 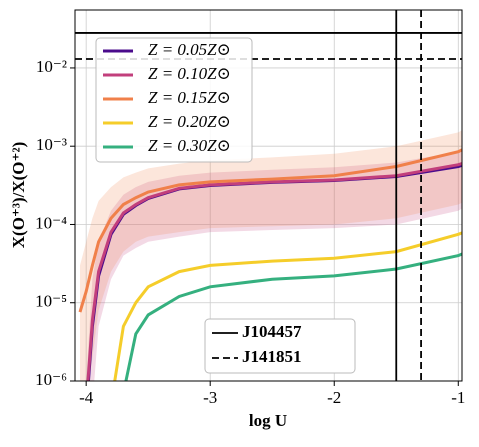 What do you see at coordinates (189, 145) in the screenshot?
I see `legend-label: Z = 0.30Z⊙` at bounding box center [189, 145].